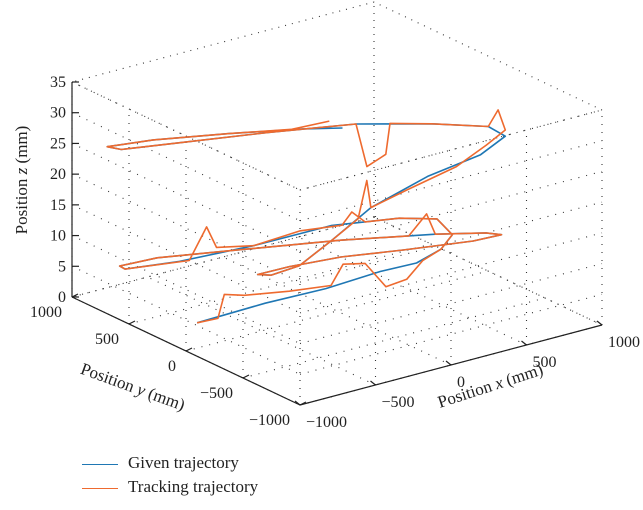 The image size is (643, 510). I want to click on legend-item-given: Given trajectory, so click(210, 464).